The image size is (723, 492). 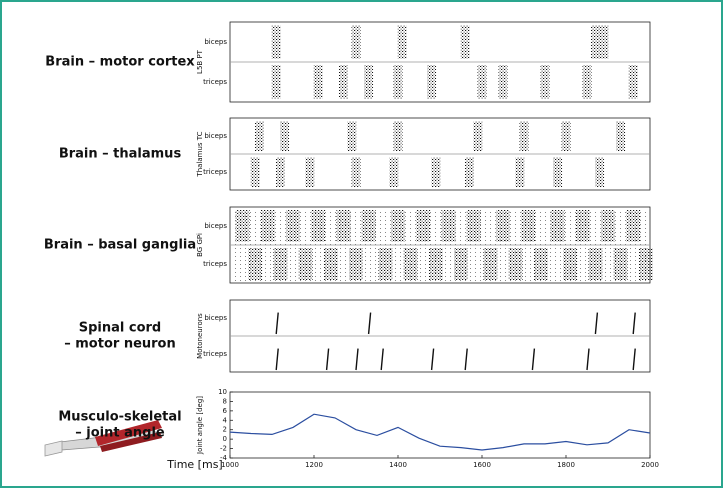 I want to click on panel-label: Brain – basal ganglia, so click(x=120, y=245).